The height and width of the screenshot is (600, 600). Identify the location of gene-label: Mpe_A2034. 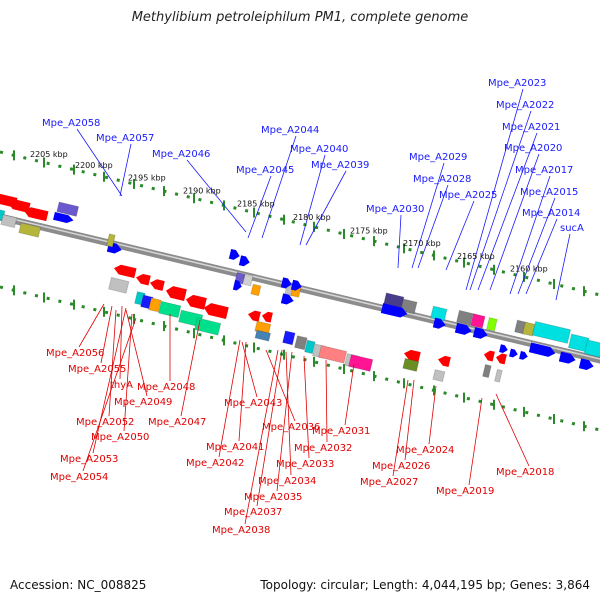
(287, 481).